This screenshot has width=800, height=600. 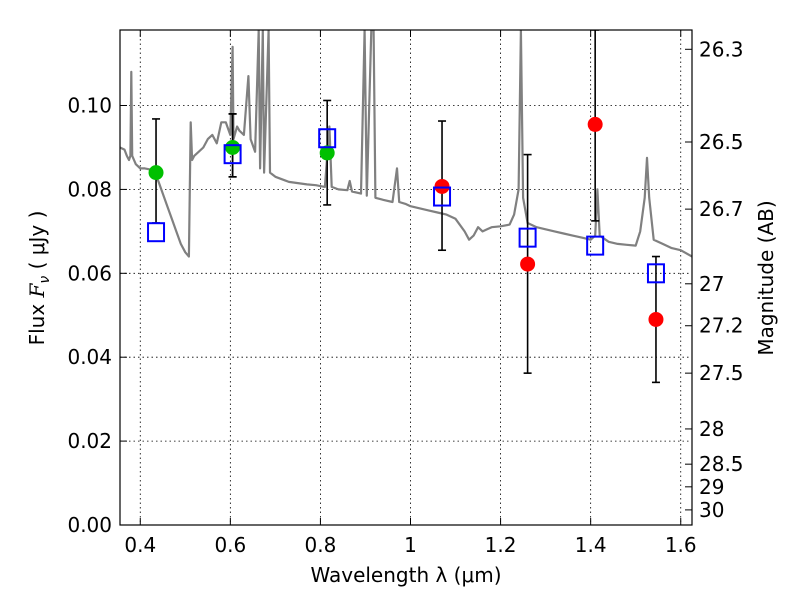 I want to click on right-tick-label: 27.2, so click(x=721, y=326).